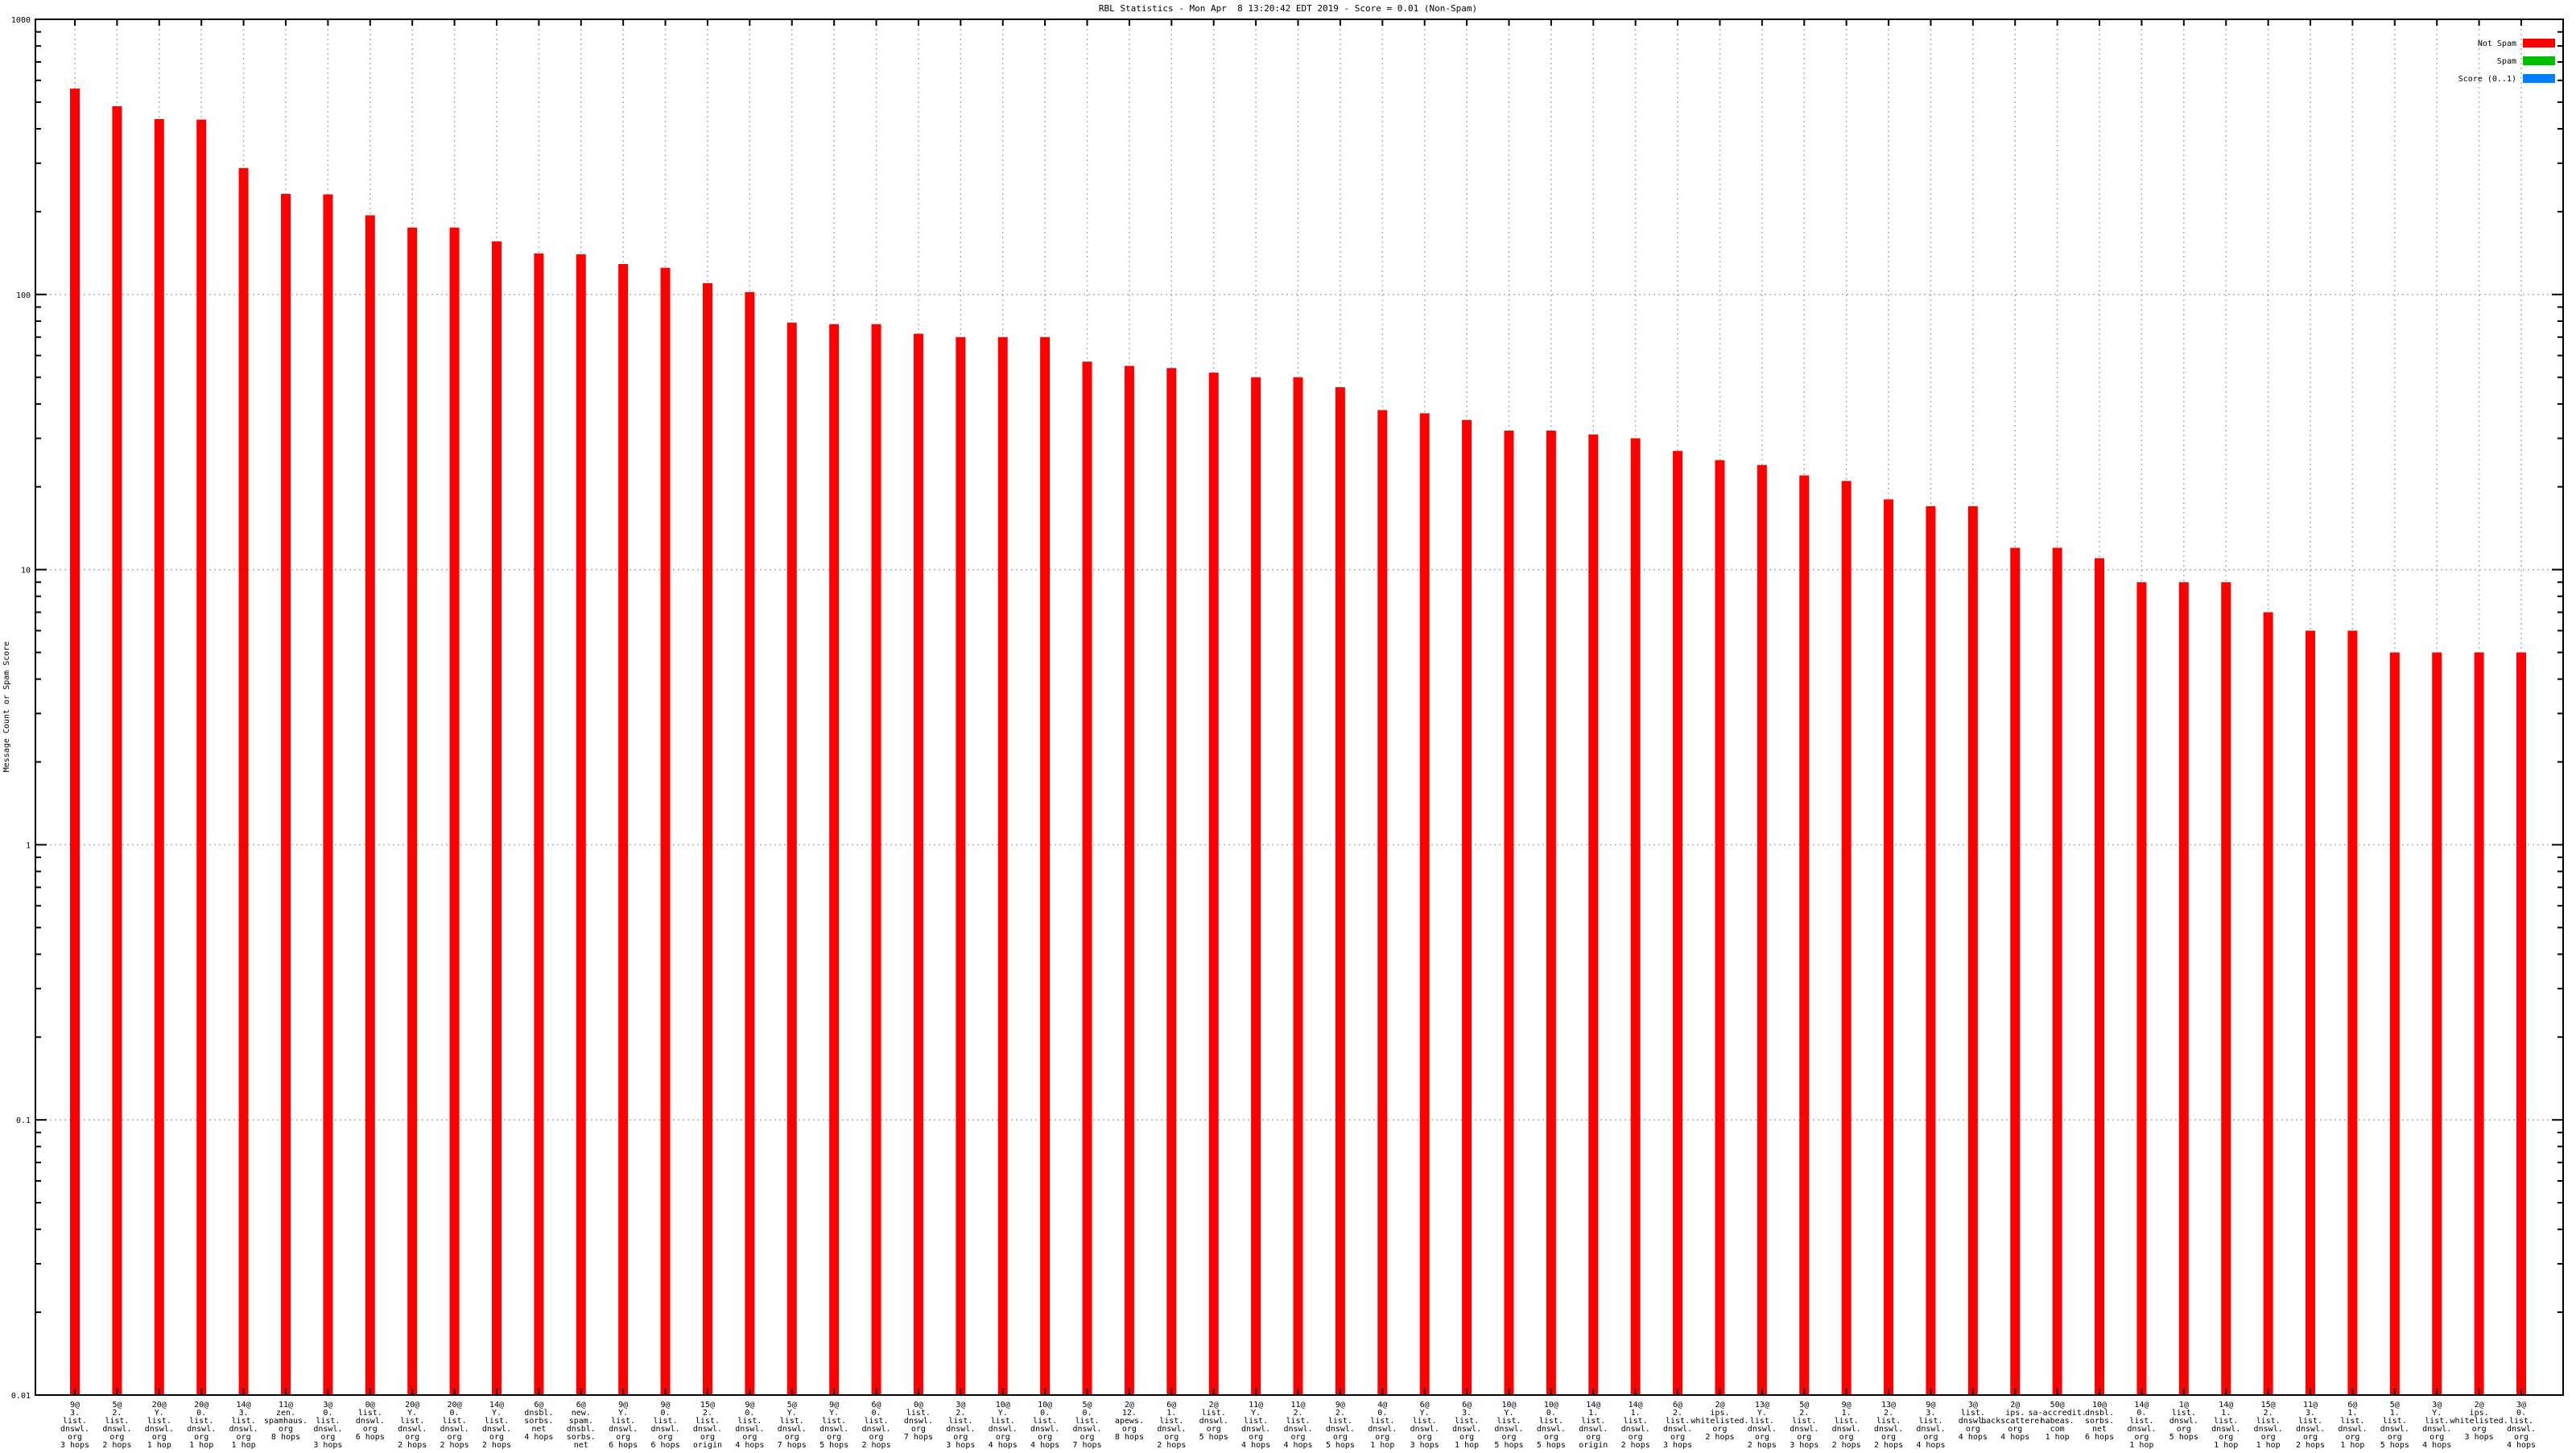  What do you see at coordinates (749, 1425) in the screenshot?
I see `x-tick-label: 9@ 0. list. dnswl. org 4 hops` at bounding box center [749, 1425].